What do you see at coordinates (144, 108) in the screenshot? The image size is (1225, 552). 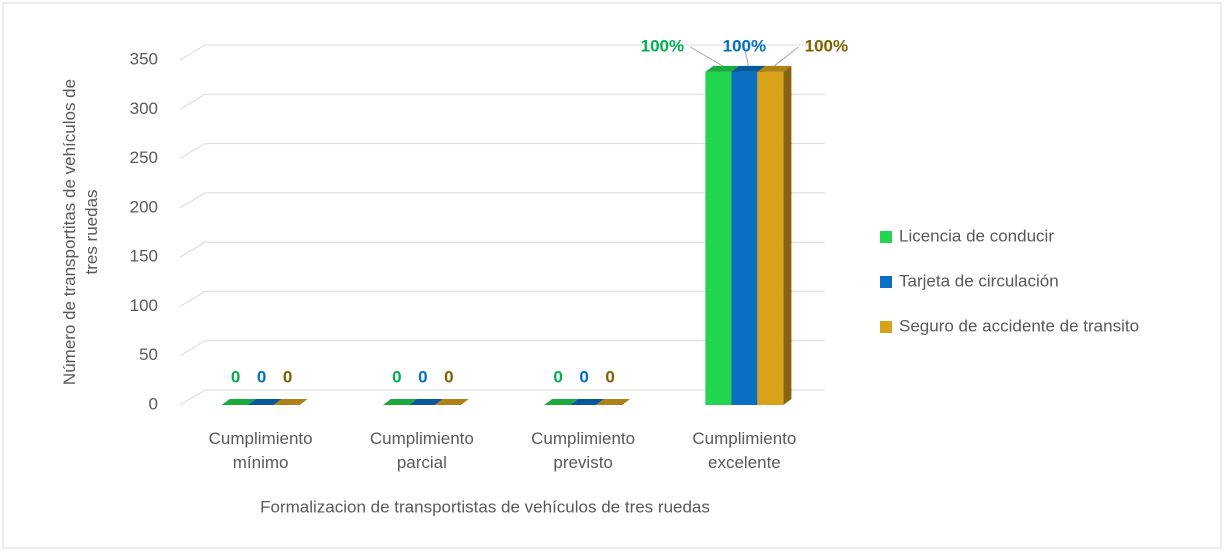 I see `y-tick-label: 300` at bounding box center [144, 108].